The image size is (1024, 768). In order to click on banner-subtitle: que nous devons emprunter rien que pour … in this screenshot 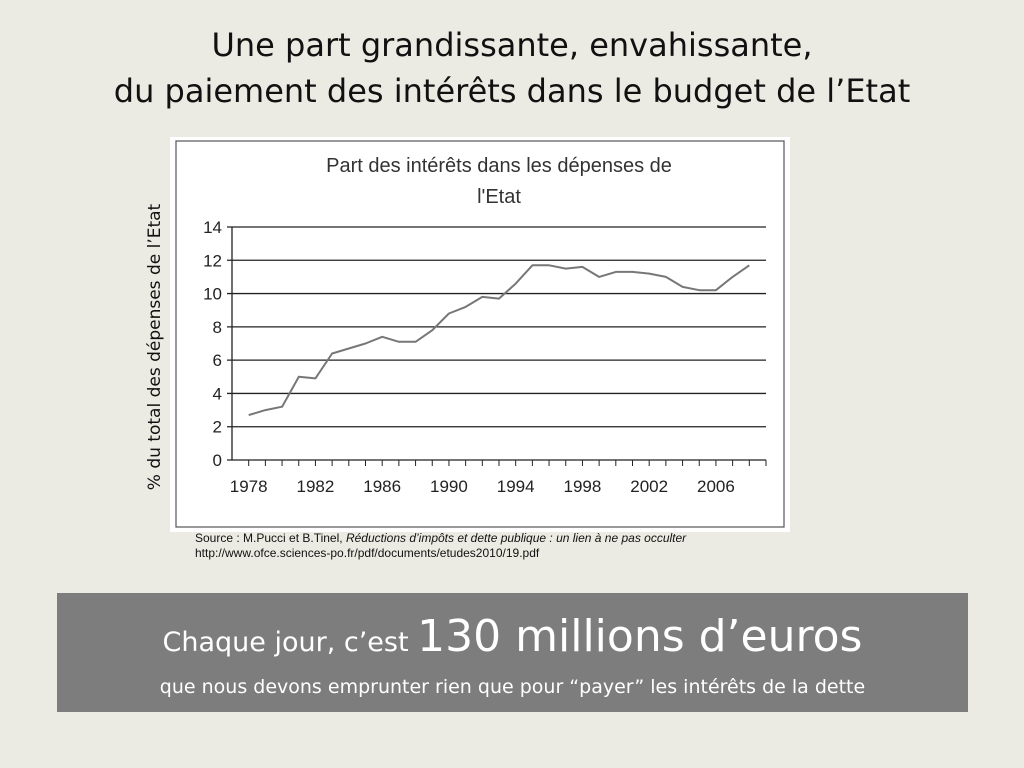, I will do `click(512, 687)`.